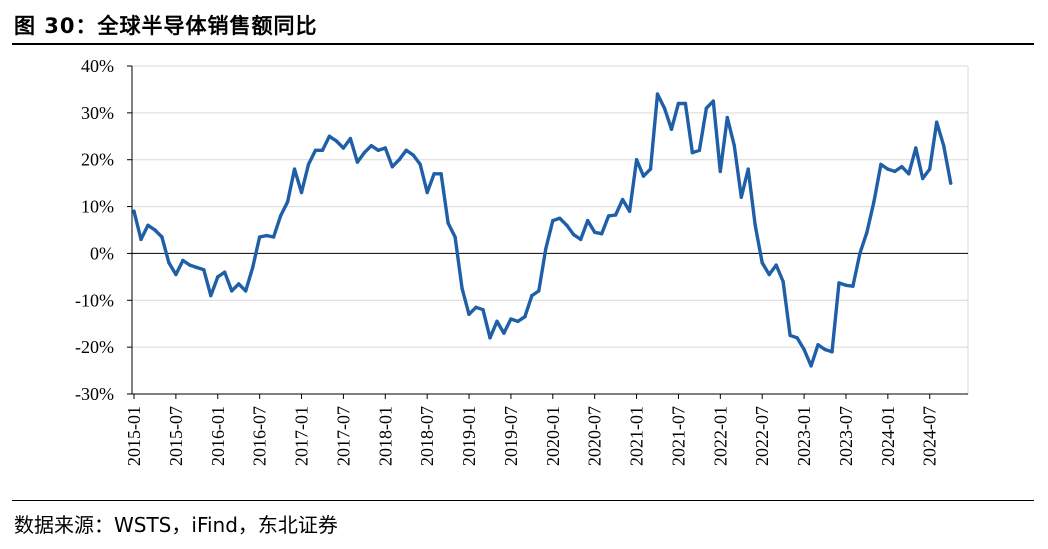 This screenshot has height=549, width=1048. What do you see at coordinates (94, 347) in the screenshot?
I see `y-tick-label: -20%` at bounding box center [94, 347].